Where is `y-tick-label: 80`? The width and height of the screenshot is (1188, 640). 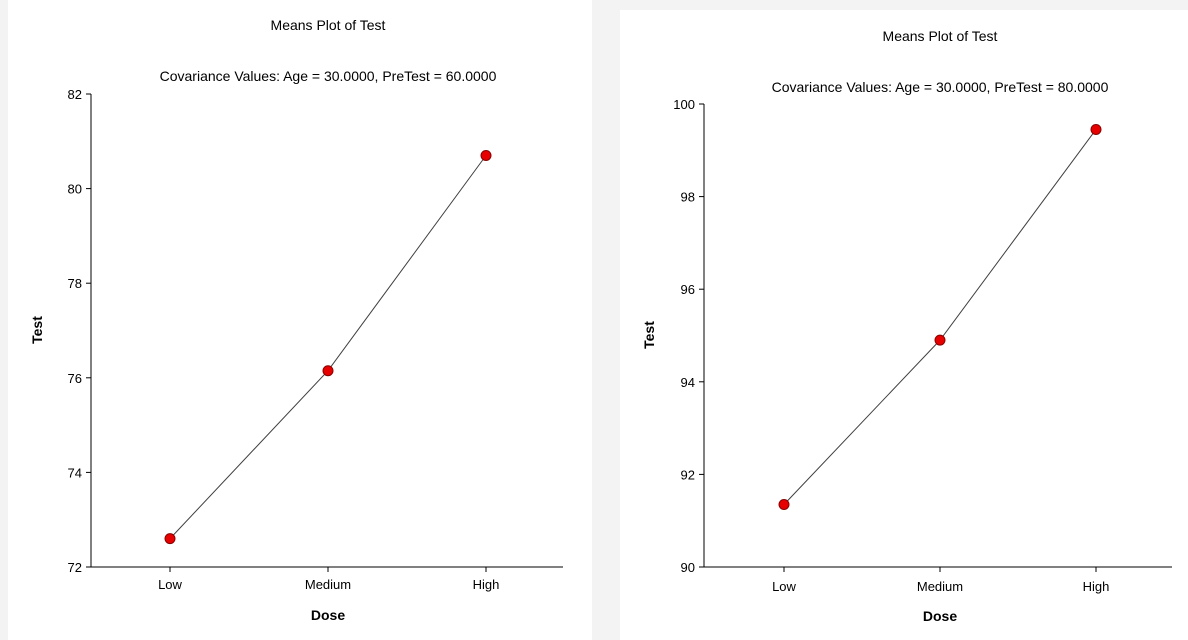
y-tick-label: 80 is located at coordinates (75, 189).